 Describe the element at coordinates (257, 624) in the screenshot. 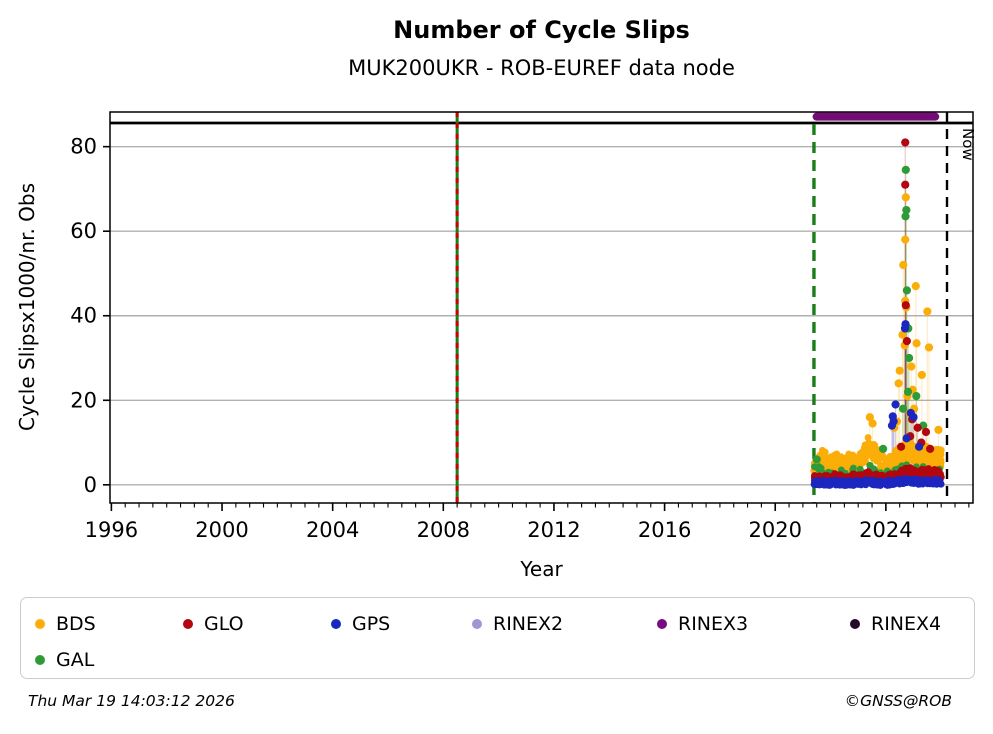

I see `legend-item-glo: GLO` at that location.